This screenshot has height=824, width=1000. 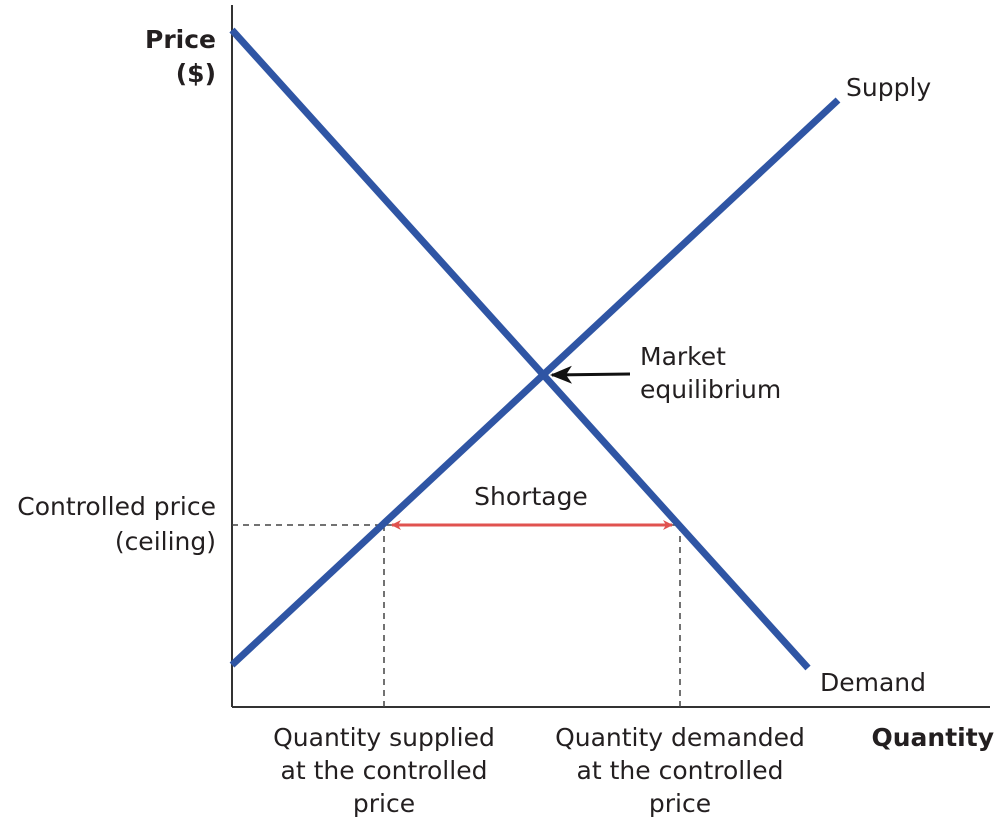 I want to click on quantity-supplied-label: price, so click(x=384, y=803).